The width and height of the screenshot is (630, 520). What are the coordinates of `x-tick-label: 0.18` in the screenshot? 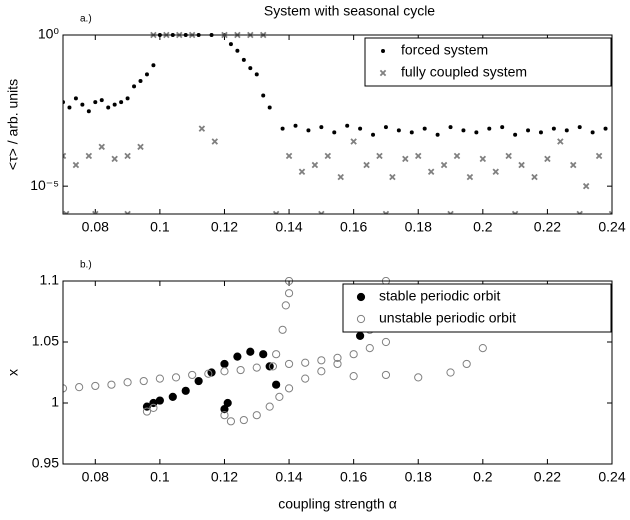 It's located at (418, 477).